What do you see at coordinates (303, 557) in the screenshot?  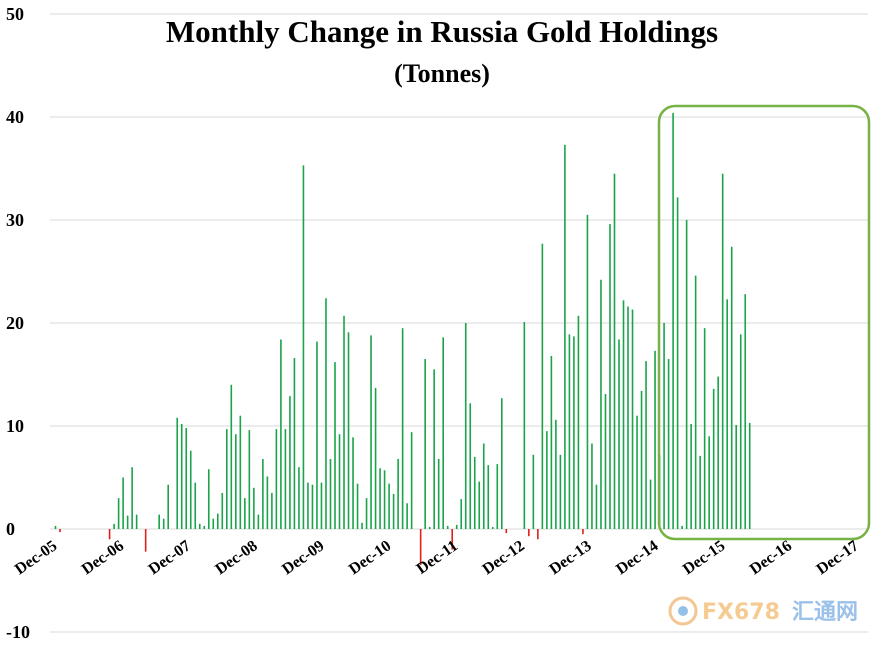 I see `x-tick-label: Dec-09` at bounding box center [303, 557].